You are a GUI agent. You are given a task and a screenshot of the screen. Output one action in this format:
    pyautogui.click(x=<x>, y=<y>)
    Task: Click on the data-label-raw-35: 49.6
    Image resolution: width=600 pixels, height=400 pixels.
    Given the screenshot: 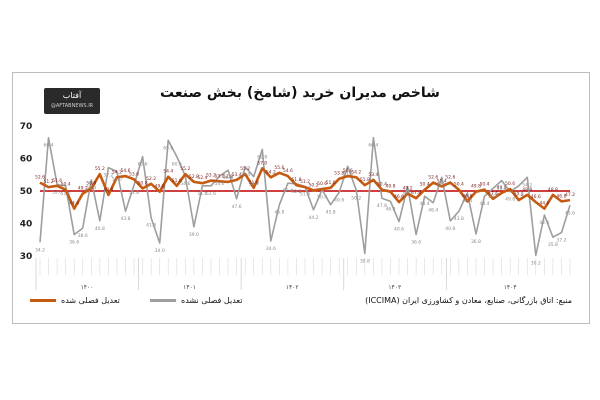 What is the action you would take?
    pyautogui.click(x=339, y=200)
    